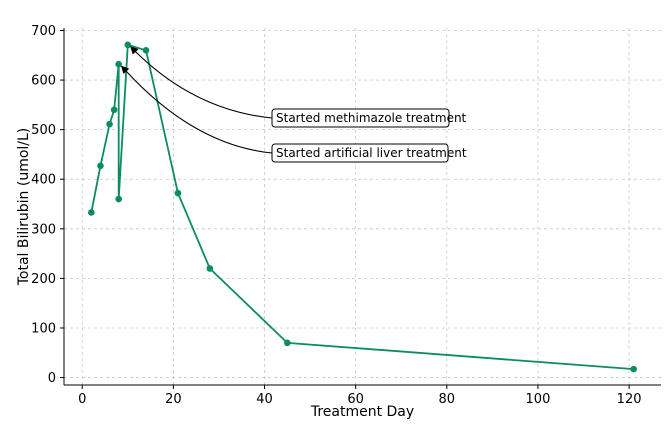 The image size is (664, 425). Describe the element at coordinates (43, 31) in the screenshot. I see `y-tick-label: 700` at that location.